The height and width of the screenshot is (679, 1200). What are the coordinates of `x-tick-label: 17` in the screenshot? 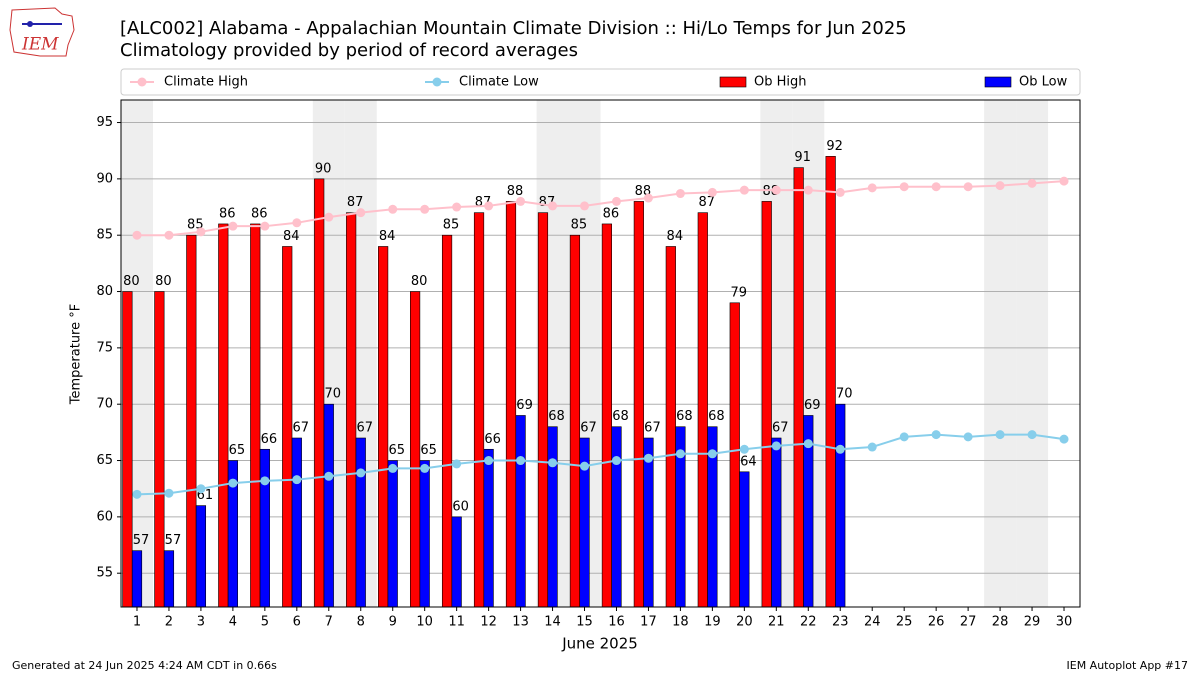 It's located at (648, 622).